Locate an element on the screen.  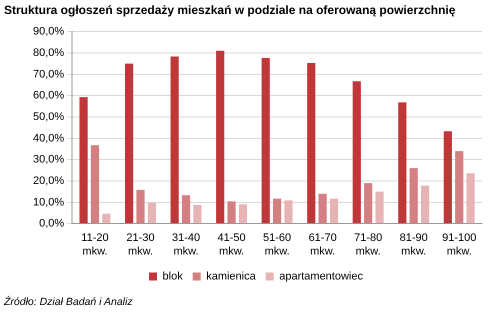
legend-label: apartamentowiec is located at coordinates (321, 276).